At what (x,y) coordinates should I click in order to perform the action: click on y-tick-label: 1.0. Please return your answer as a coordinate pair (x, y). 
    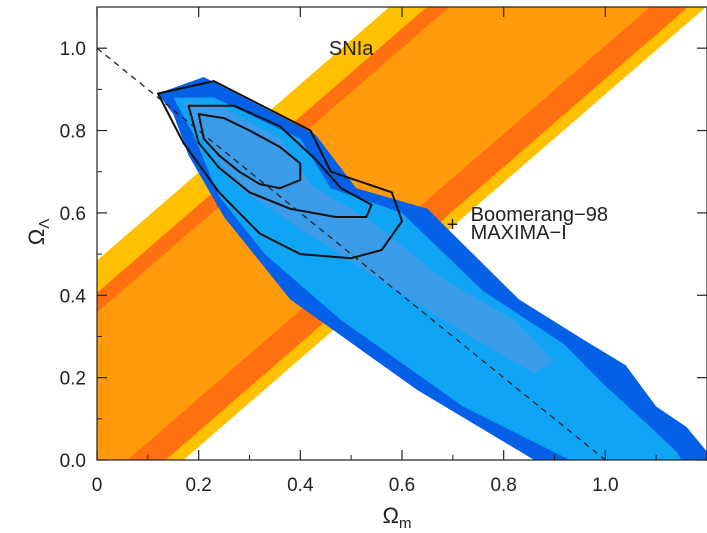
    Looking at the image, I should click on (73, 49).